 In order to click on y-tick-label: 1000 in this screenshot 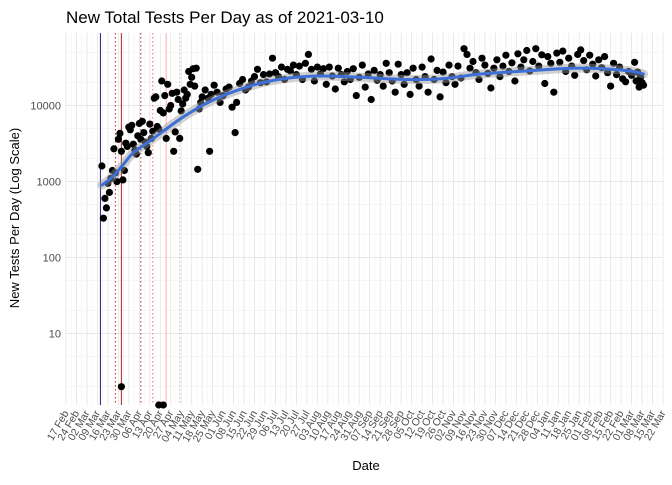, I will do `click(49, 183)`.